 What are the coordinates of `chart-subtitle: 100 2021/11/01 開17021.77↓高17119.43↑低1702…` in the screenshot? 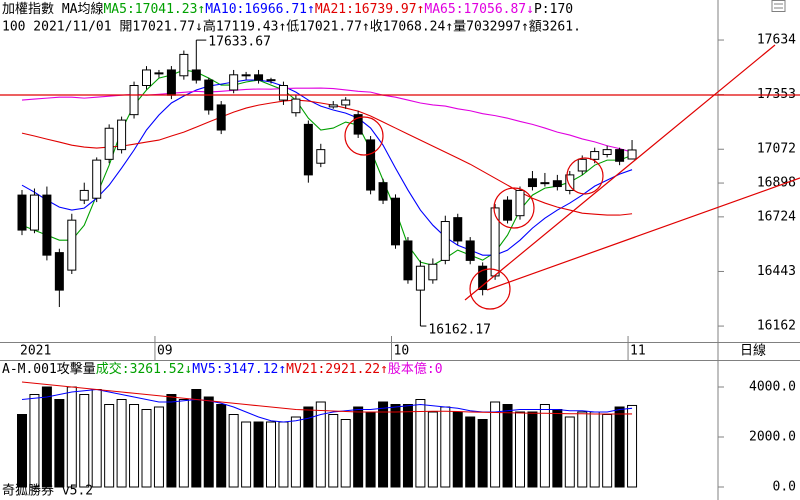 It's located at (291, 27).